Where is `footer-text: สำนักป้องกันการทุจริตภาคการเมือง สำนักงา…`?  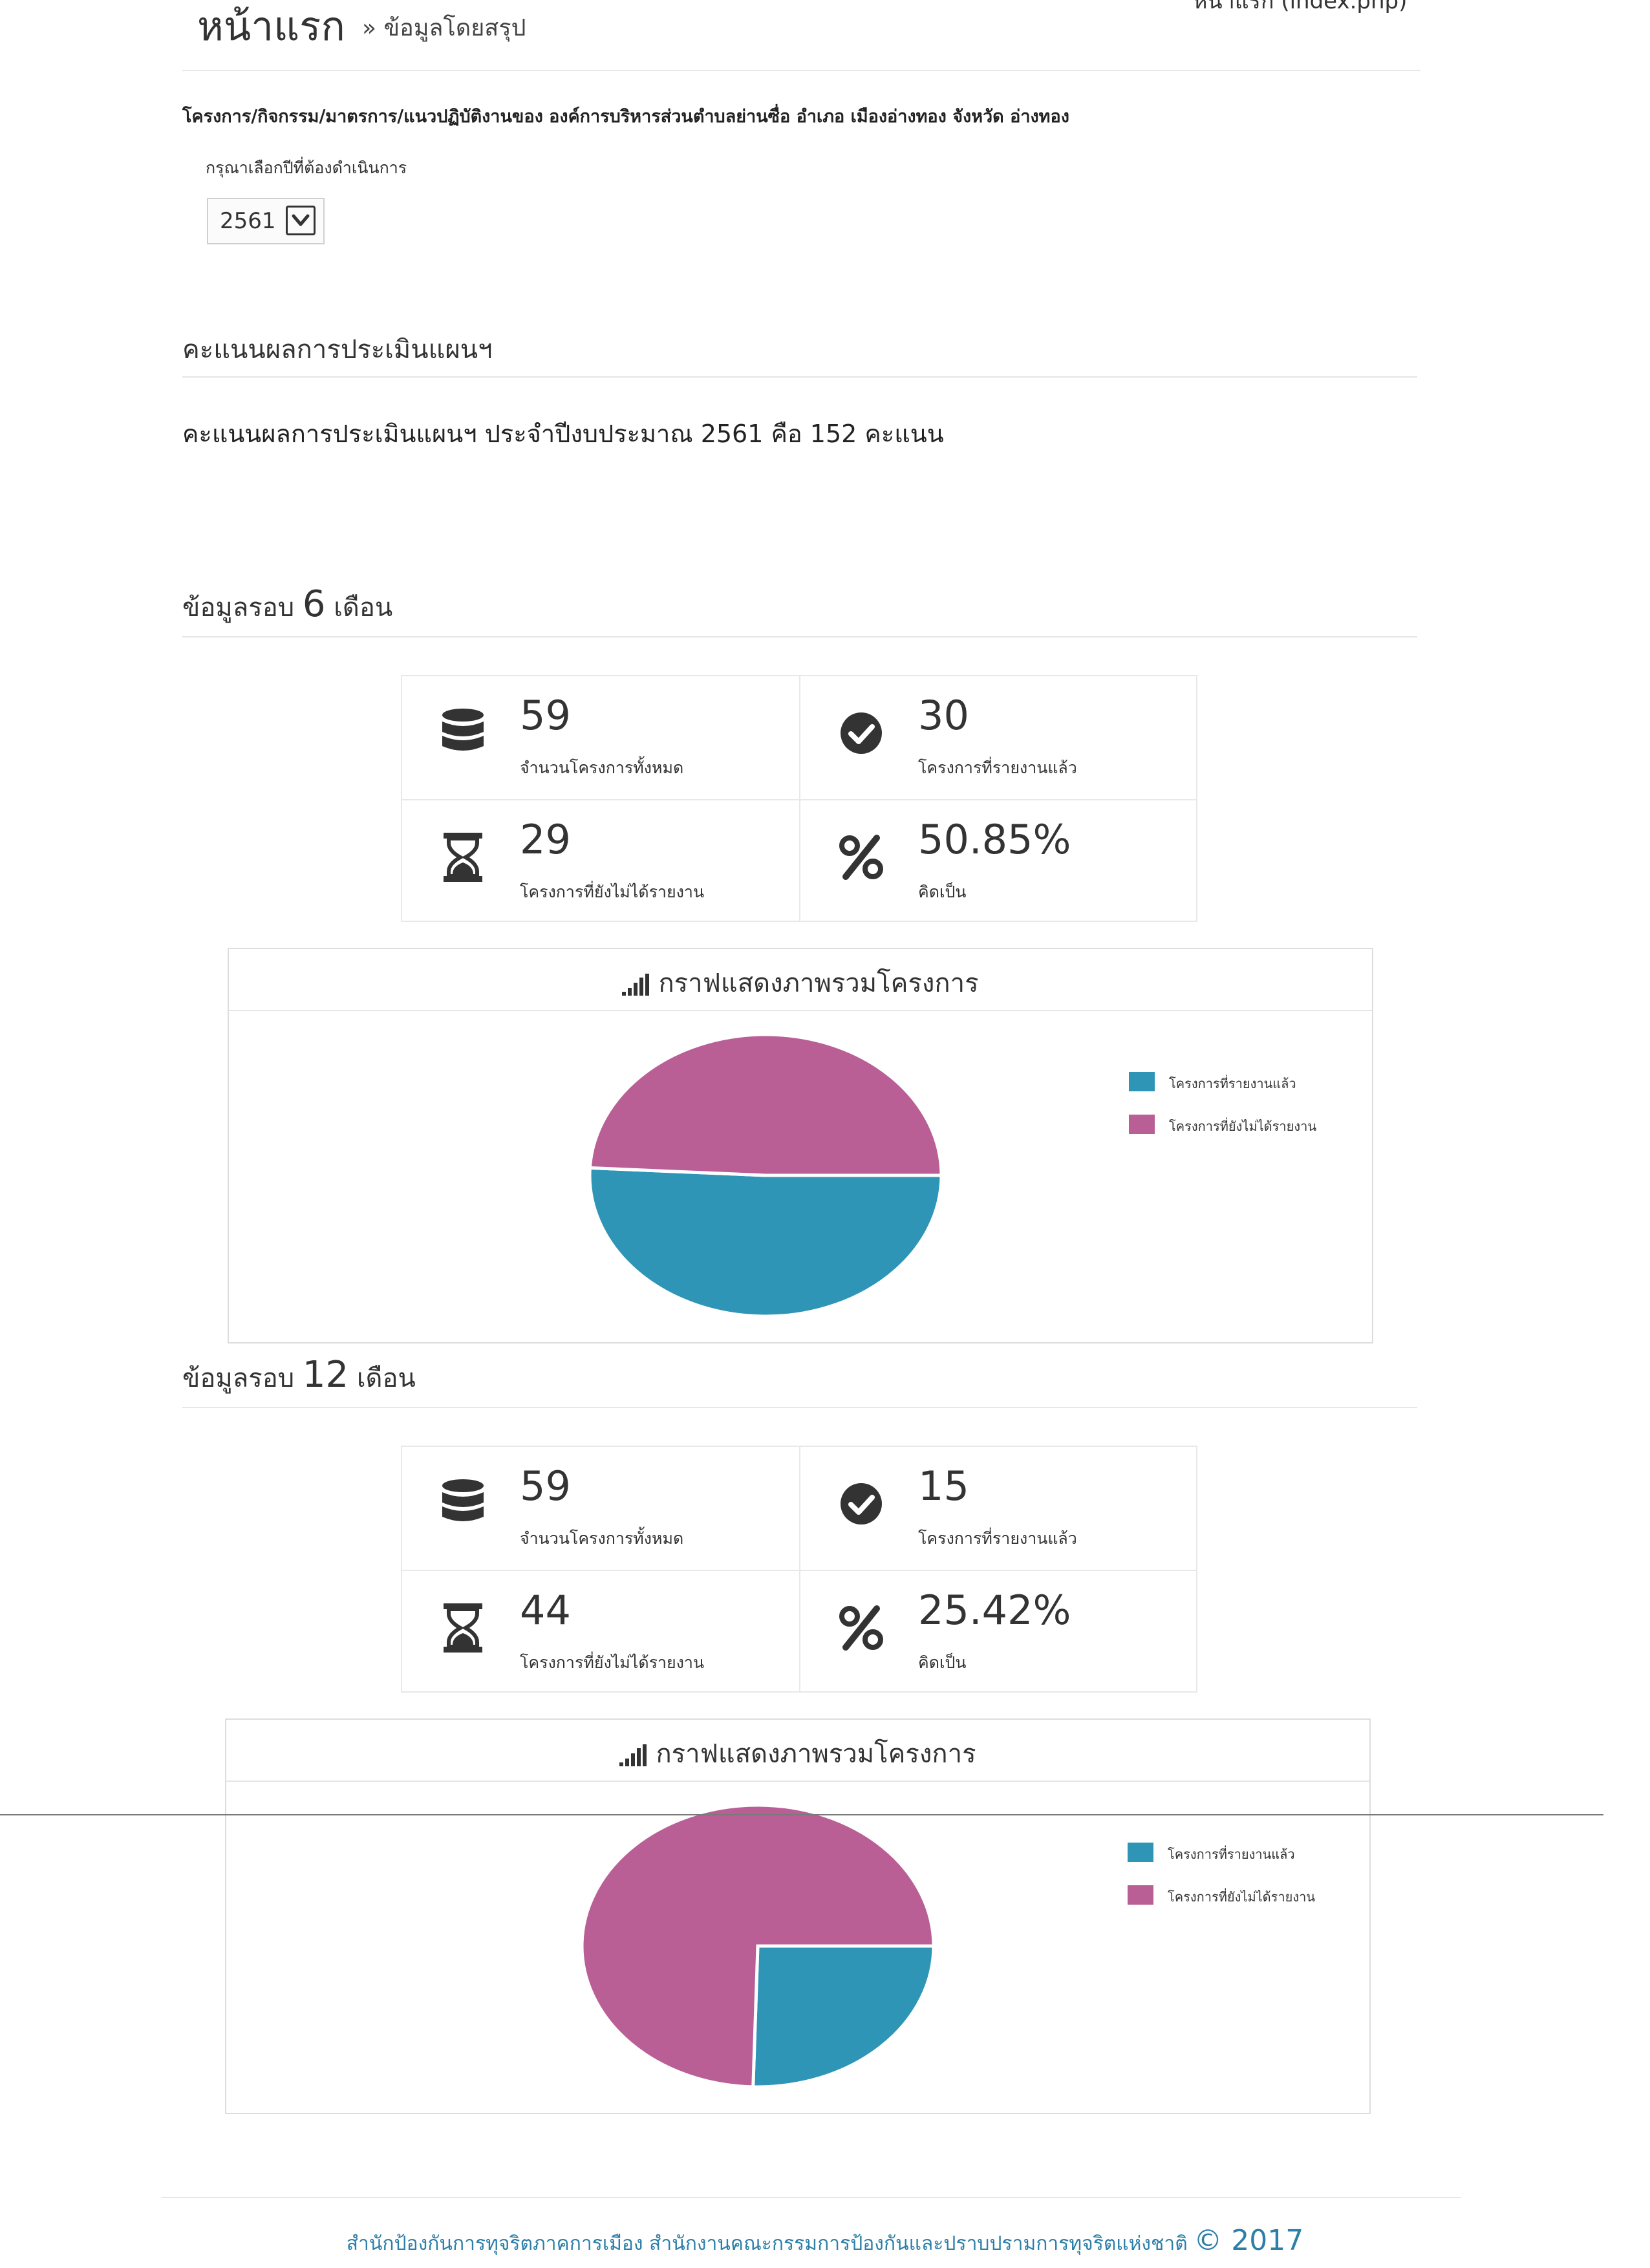 footer-text: สำนักป้องกันการทุจริตภาคการเมือง สำนักงา… is located at coordinates (767, 2243).